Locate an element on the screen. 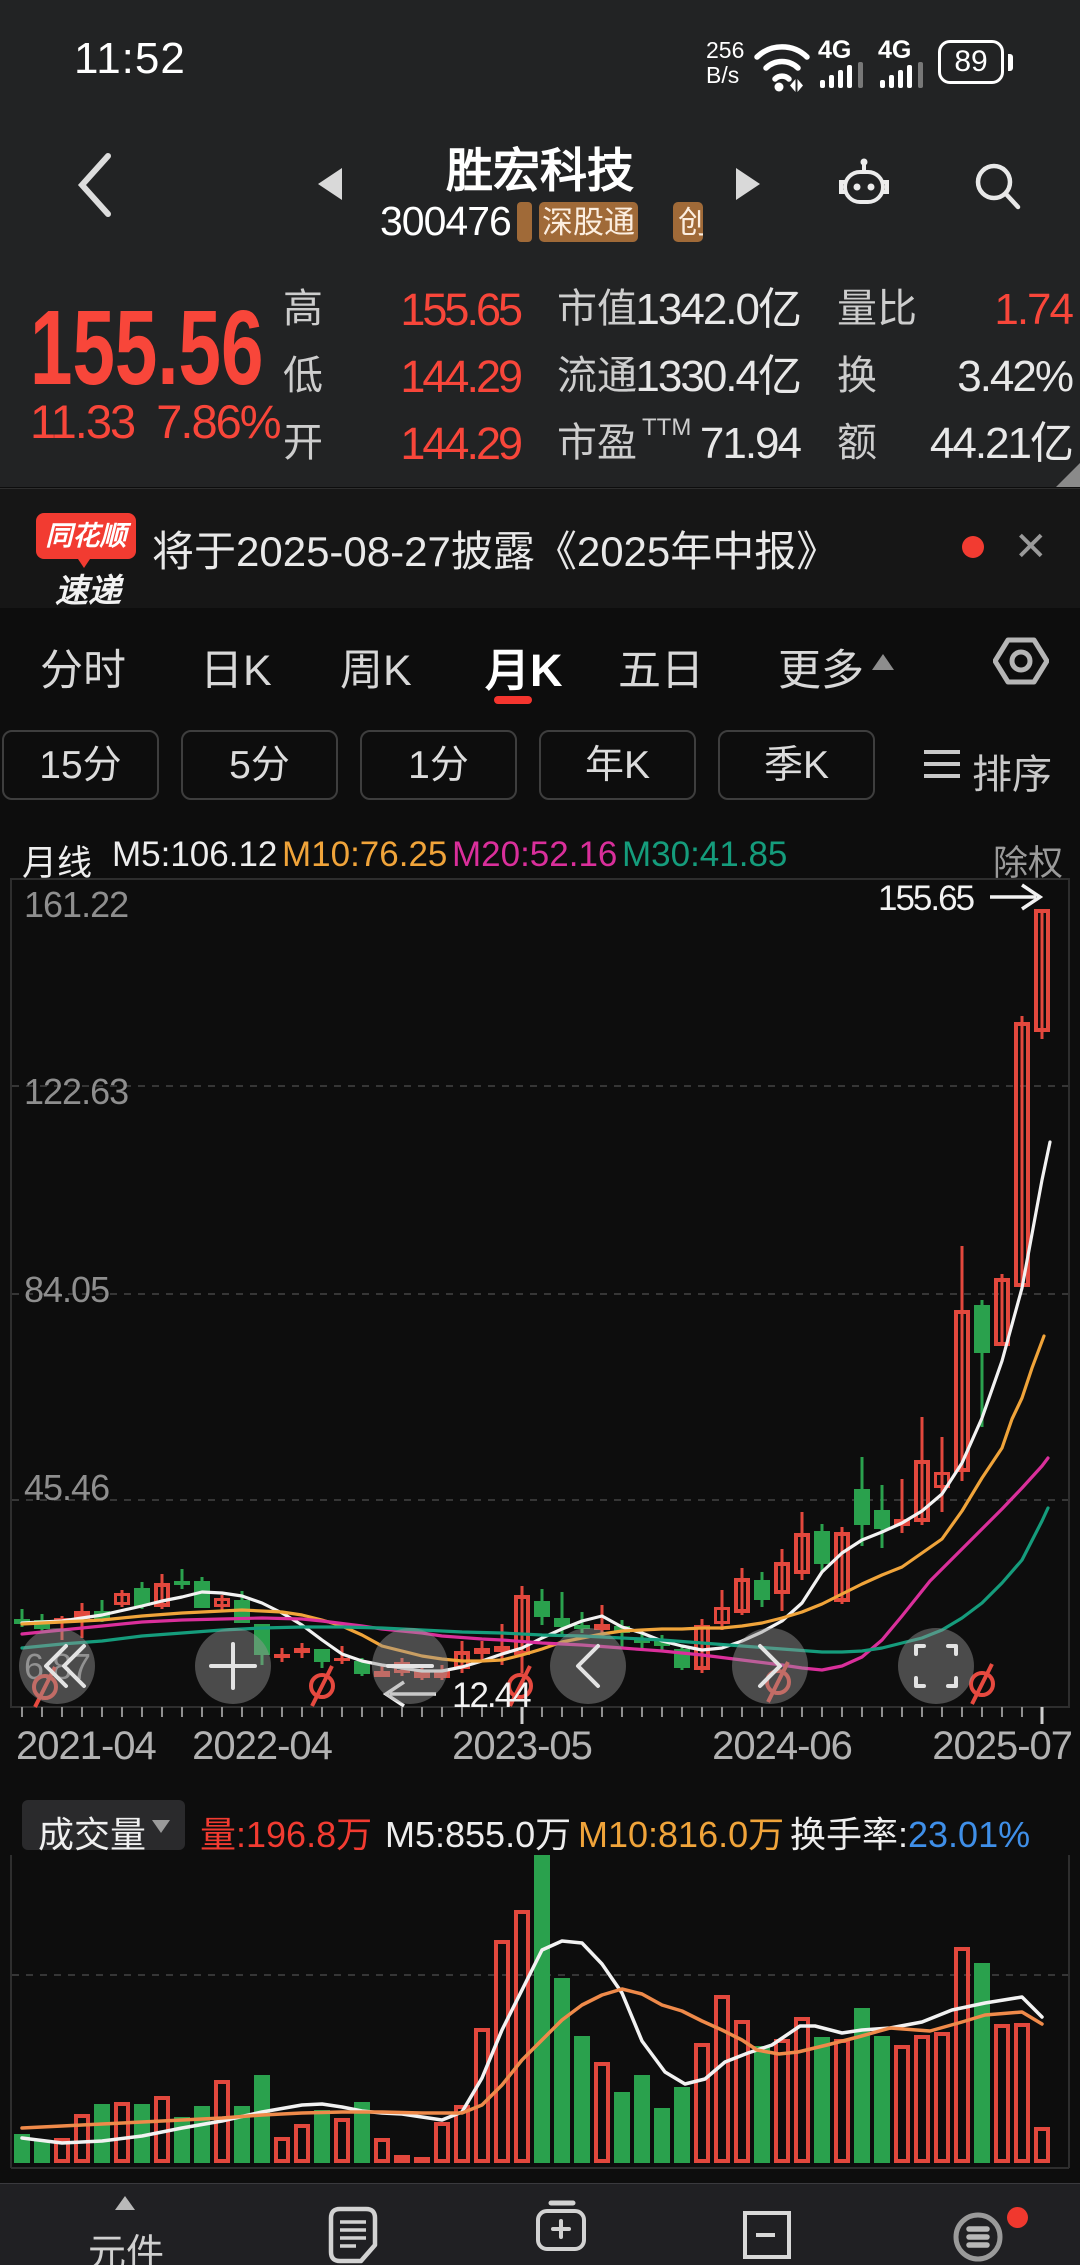 This screenshot has width=1080, height=2265. svg-text: 12.44 is located at coordinates (491, 1695).